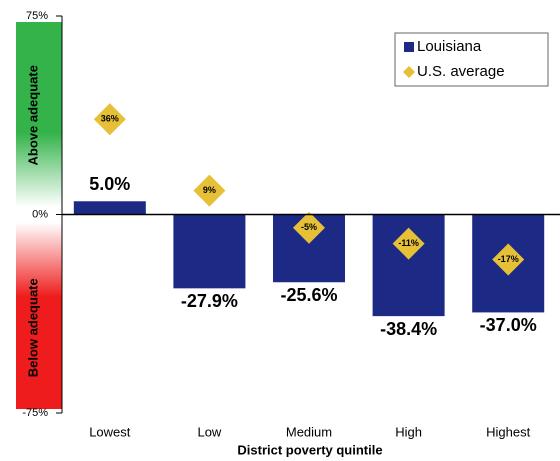 The height and width of the screenshot is (461, 560). I want to click on zone-label: Above adequate, so click(32, 115).